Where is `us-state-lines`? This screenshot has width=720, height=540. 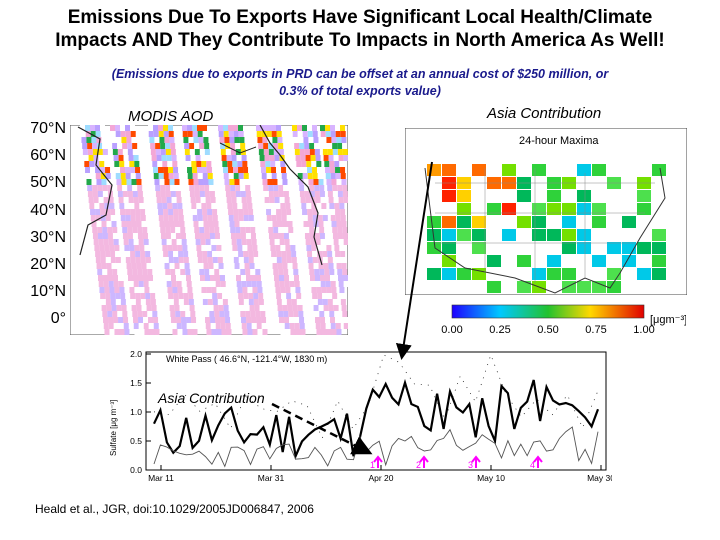
us-state-lines is located at coordinates (545, 225).